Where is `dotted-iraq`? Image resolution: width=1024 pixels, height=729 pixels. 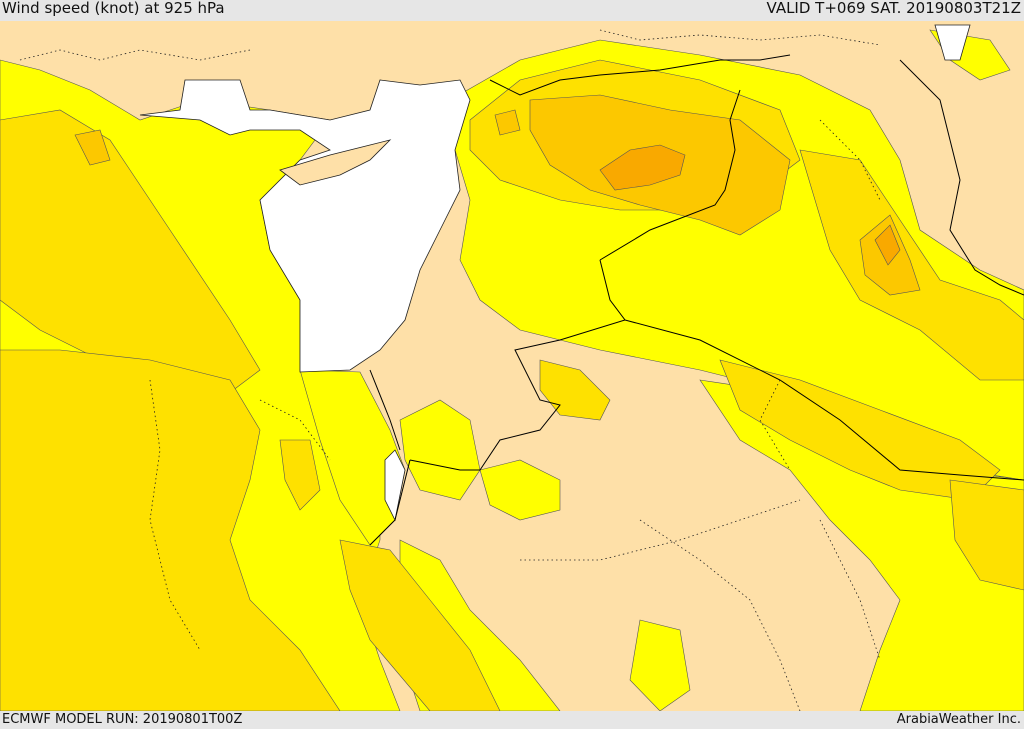
dotted-iraq is located at coordinates (850, 160).